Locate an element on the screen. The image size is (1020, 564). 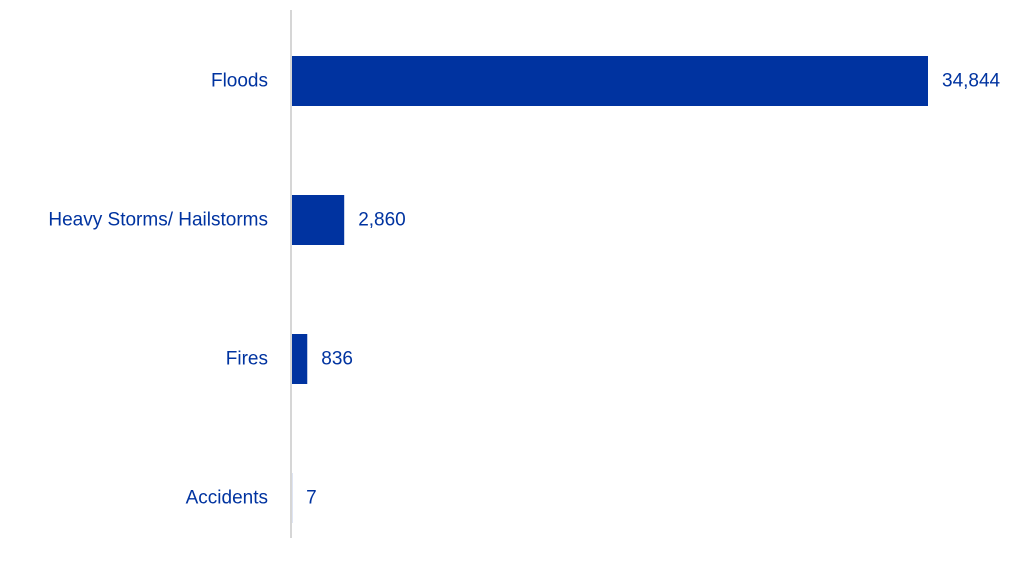
value-label: 2,860 is located at coordinates (382, 220).